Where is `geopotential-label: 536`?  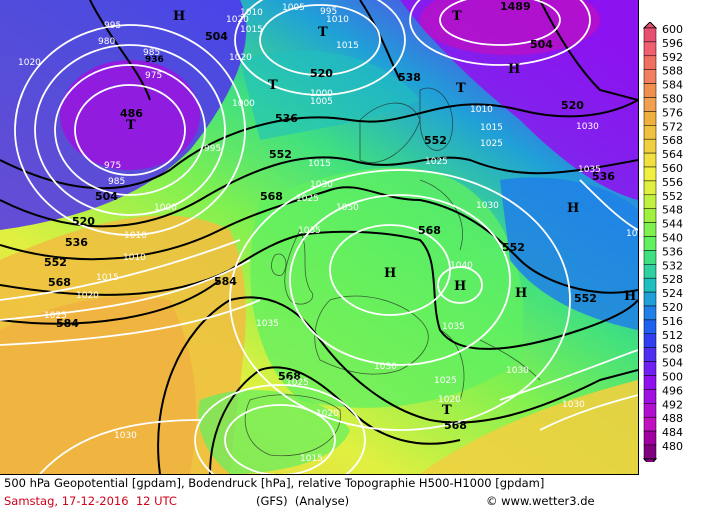
geopotential-label: 536 is located at coordinates (603, 176).